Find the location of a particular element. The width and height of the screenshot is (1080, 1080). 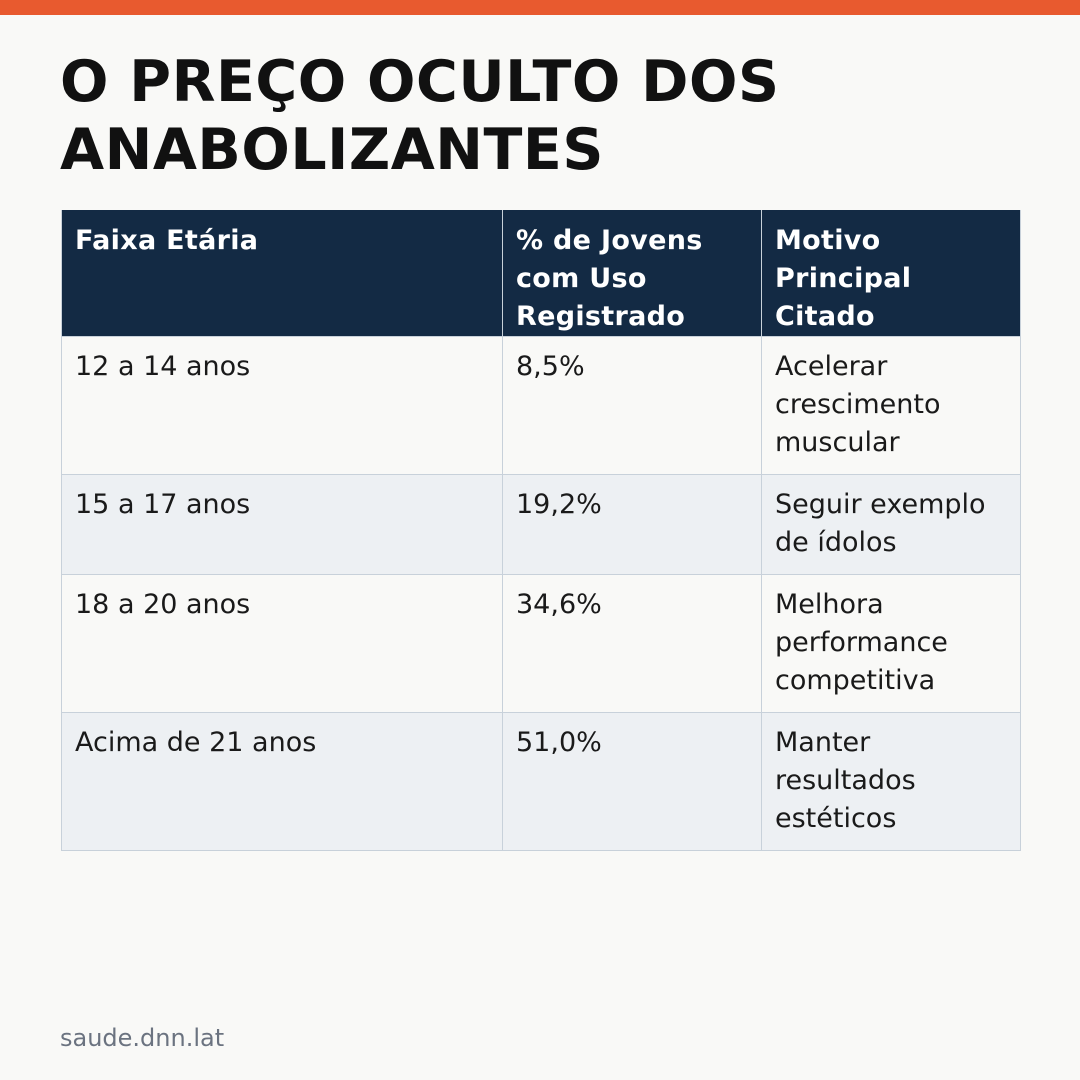

column-header-age-range: Faixa Etária is located at coordinates (282, 273).